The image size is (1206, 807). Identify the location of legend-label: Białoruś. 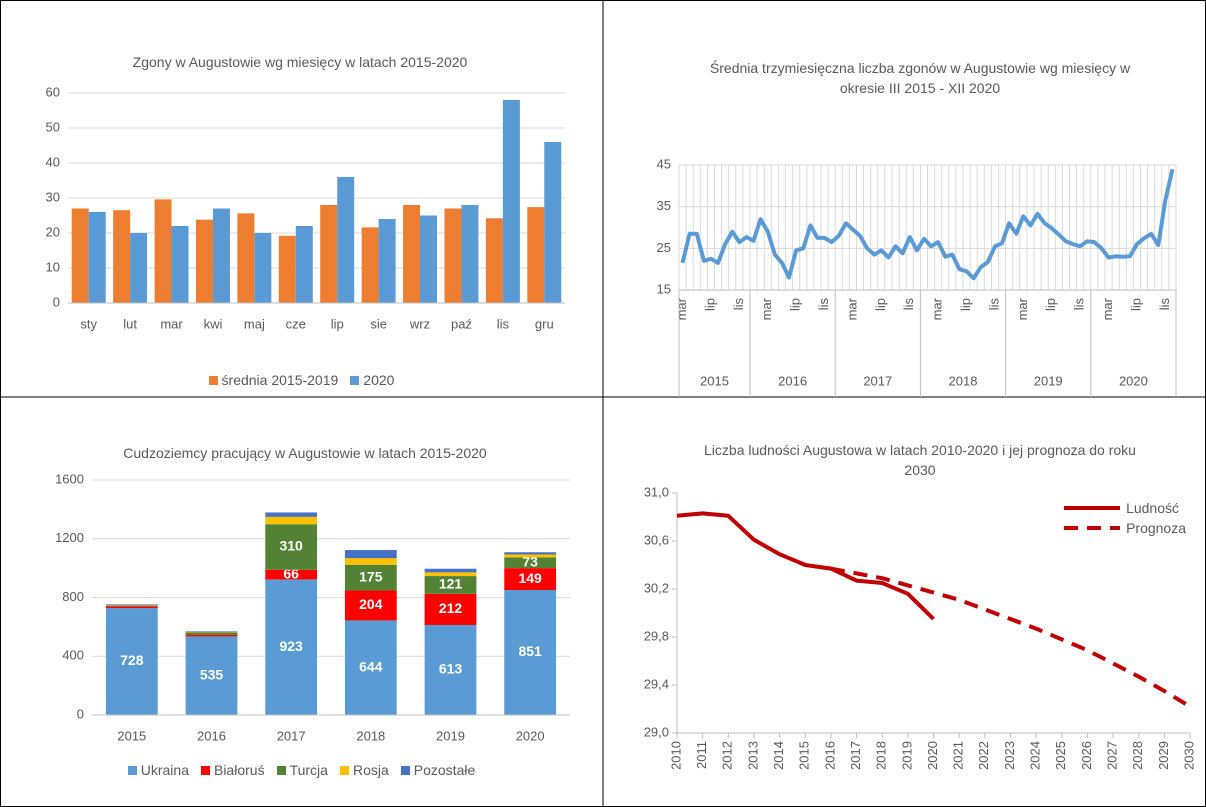
(239, 770).